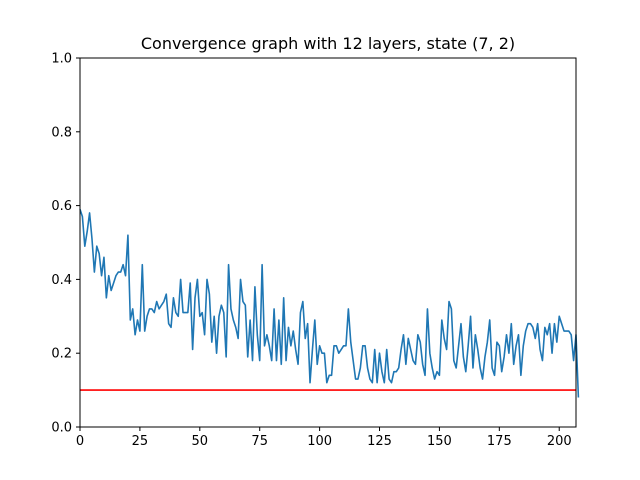 This screenshot has height=480, width=640. Describe the element at coordinates (559, 441) in the screenshot. I see `x-tick-label: 200` at that location.